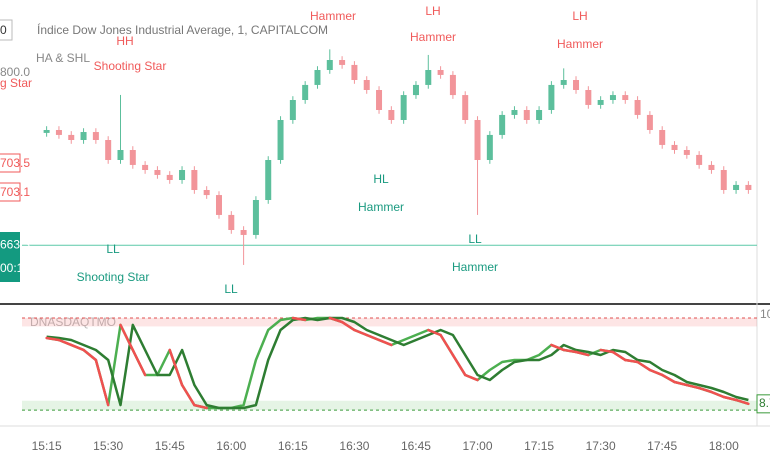  I want to click on x-tick-label: 16:45, so click(416, 446).